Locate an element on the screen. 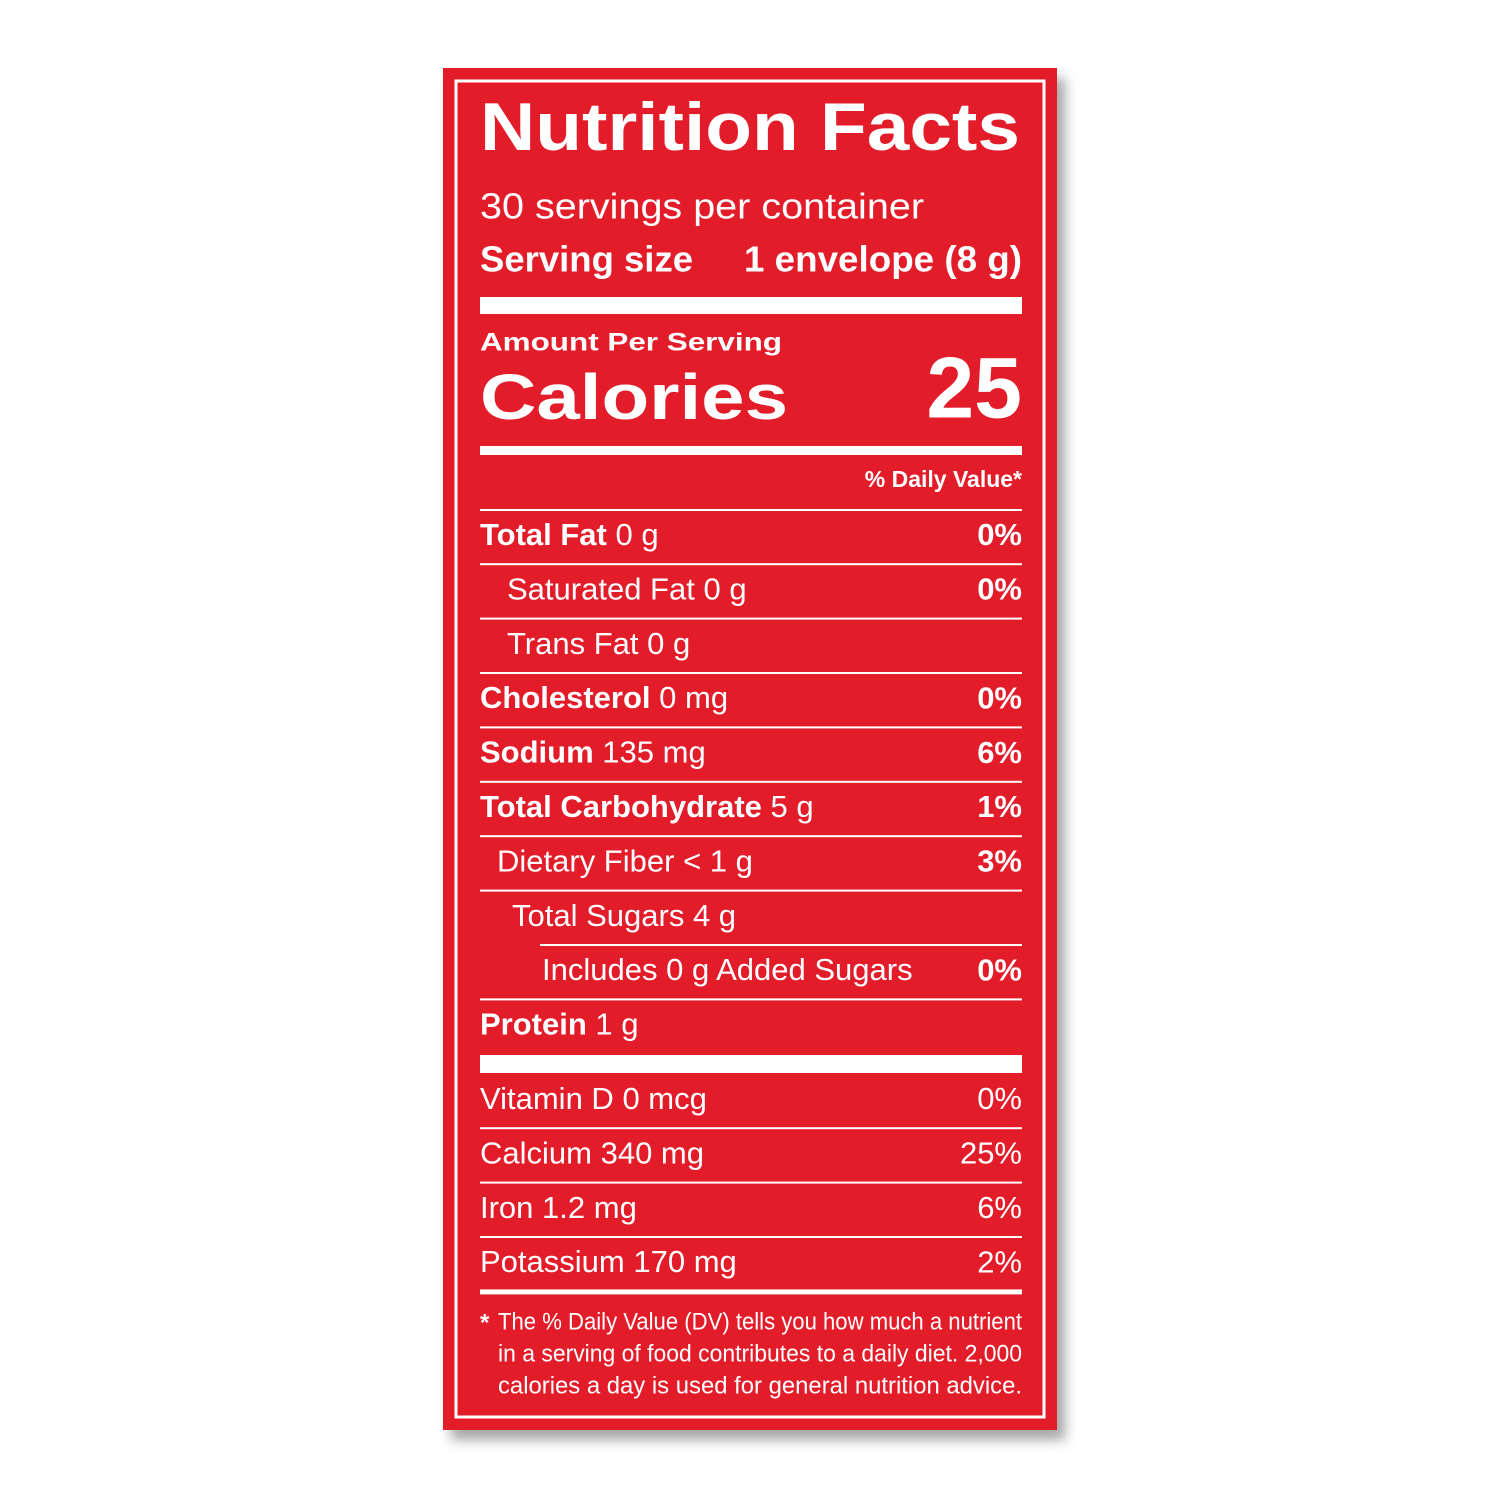  nutrient-row: Total Sugars 4 g is located at coordinates (624, 915).